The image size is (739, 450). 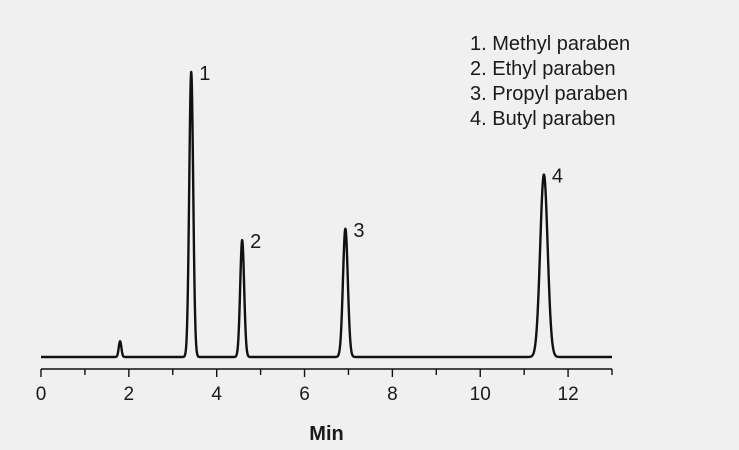 What do you see at coordinates (304, 394) in the screenshot?
I see `x-tick-label: 6` at bounding box center [304, 394].